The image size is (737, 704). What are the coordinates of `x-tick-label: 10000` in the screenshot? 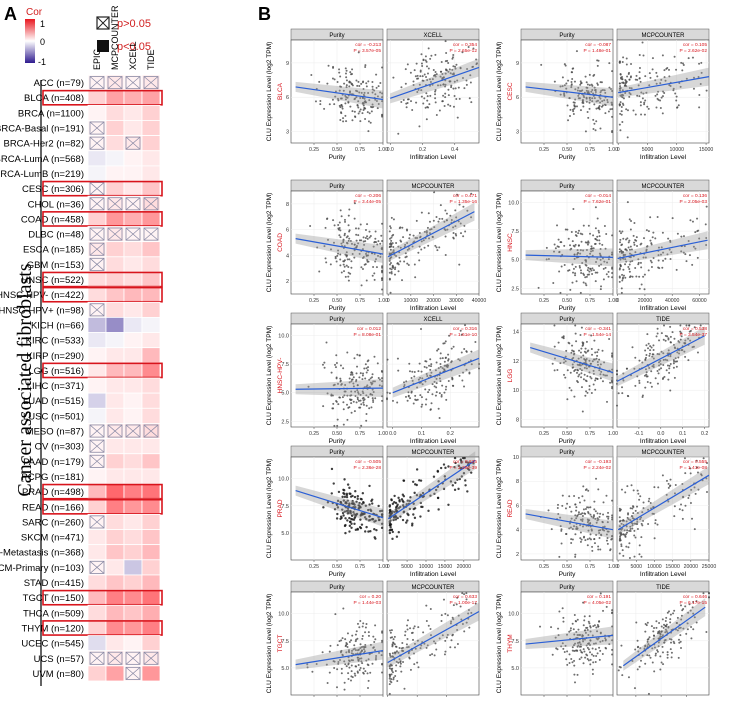 It's located at (426, 567).